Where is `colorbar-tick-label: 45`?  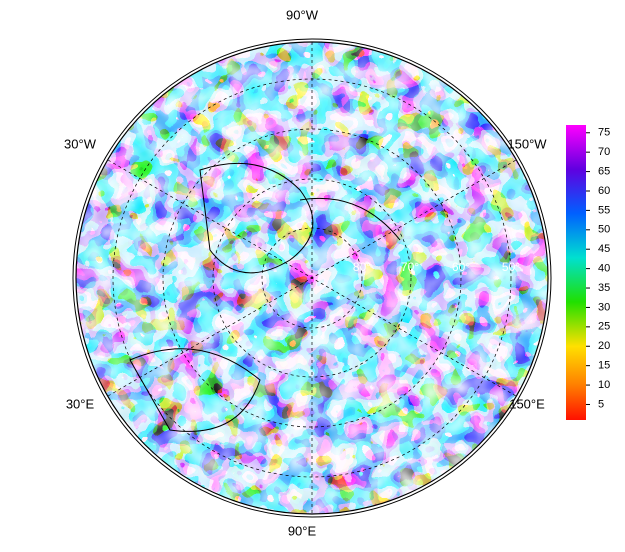 colorbar-tick-label: 45 is located at coordinates (604, 249).